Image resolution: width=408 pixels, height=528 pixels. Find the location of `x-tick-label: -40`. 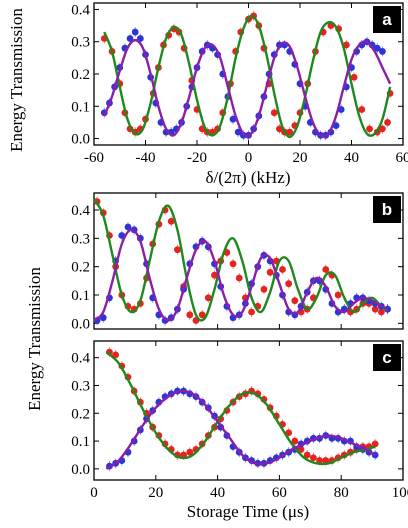

x-tick-label: -40 is located at coordinates (146, 158).